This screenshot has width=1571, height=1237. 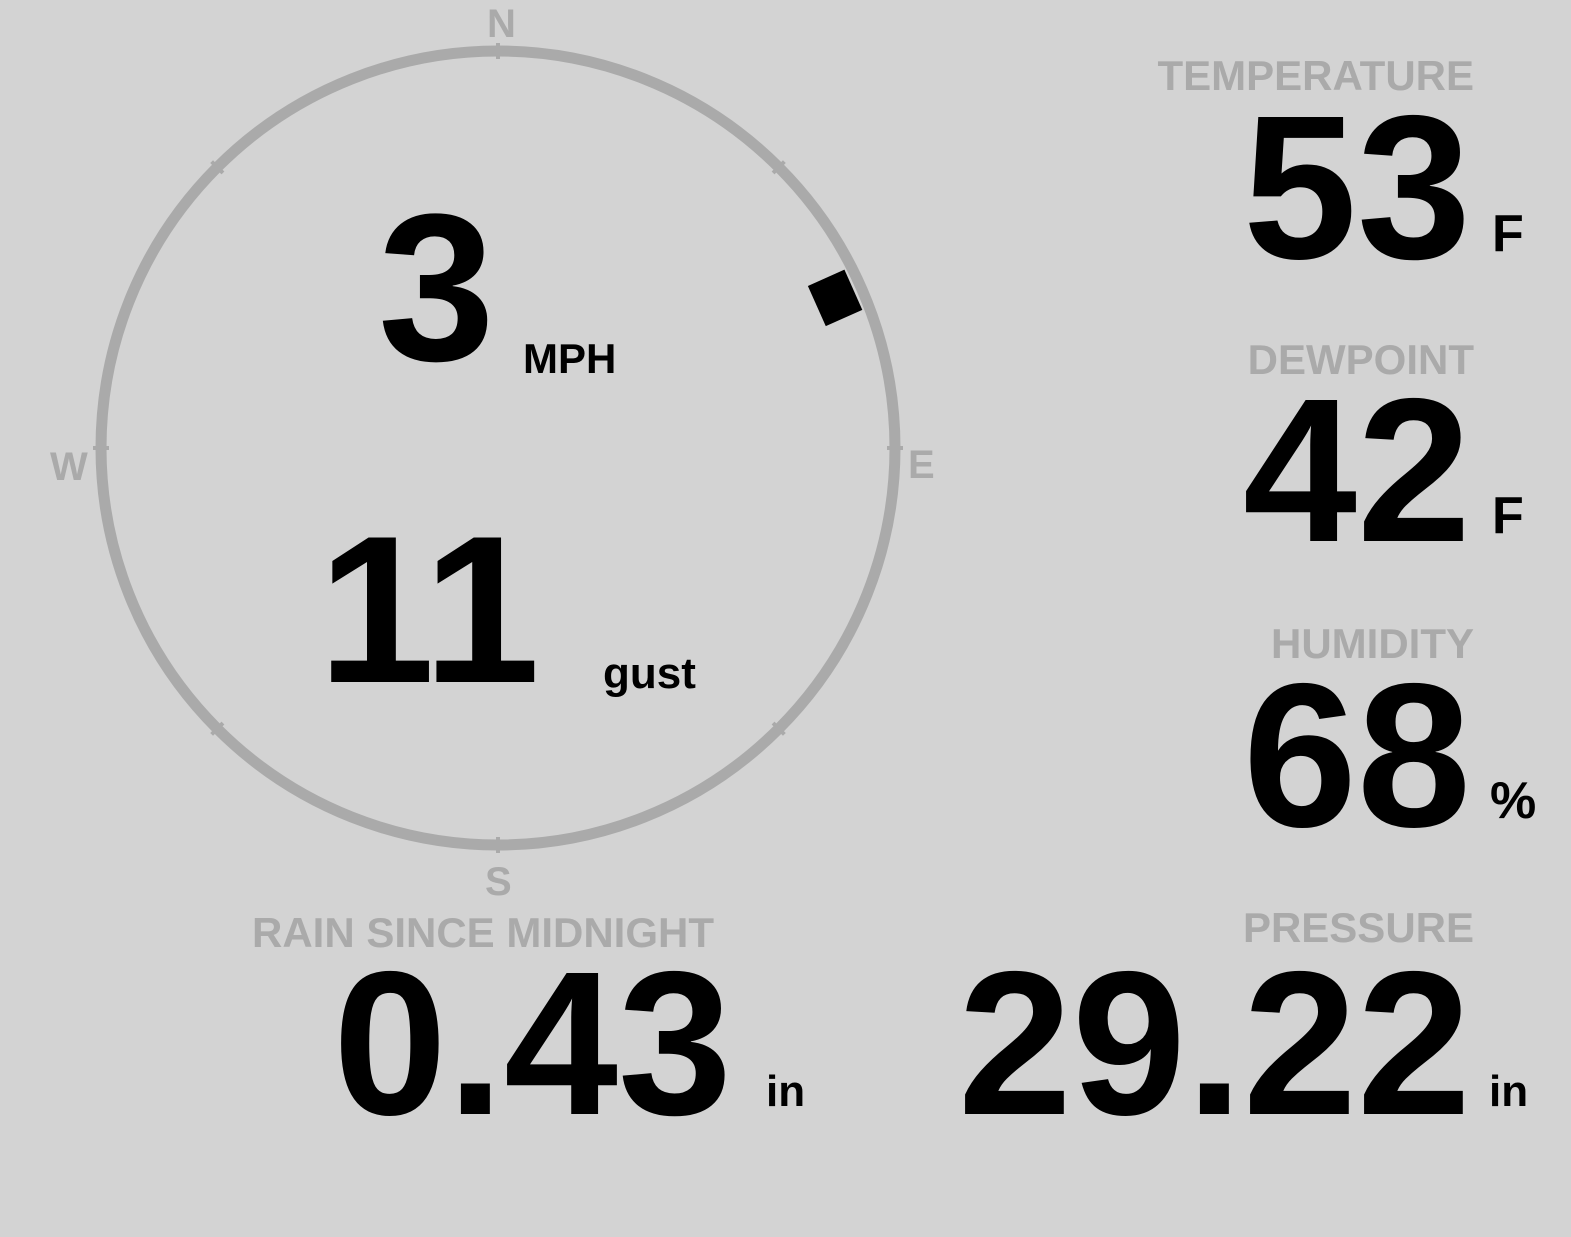 I want to click on pressure-label: PRESSURE, so click(x=1358, y=927).